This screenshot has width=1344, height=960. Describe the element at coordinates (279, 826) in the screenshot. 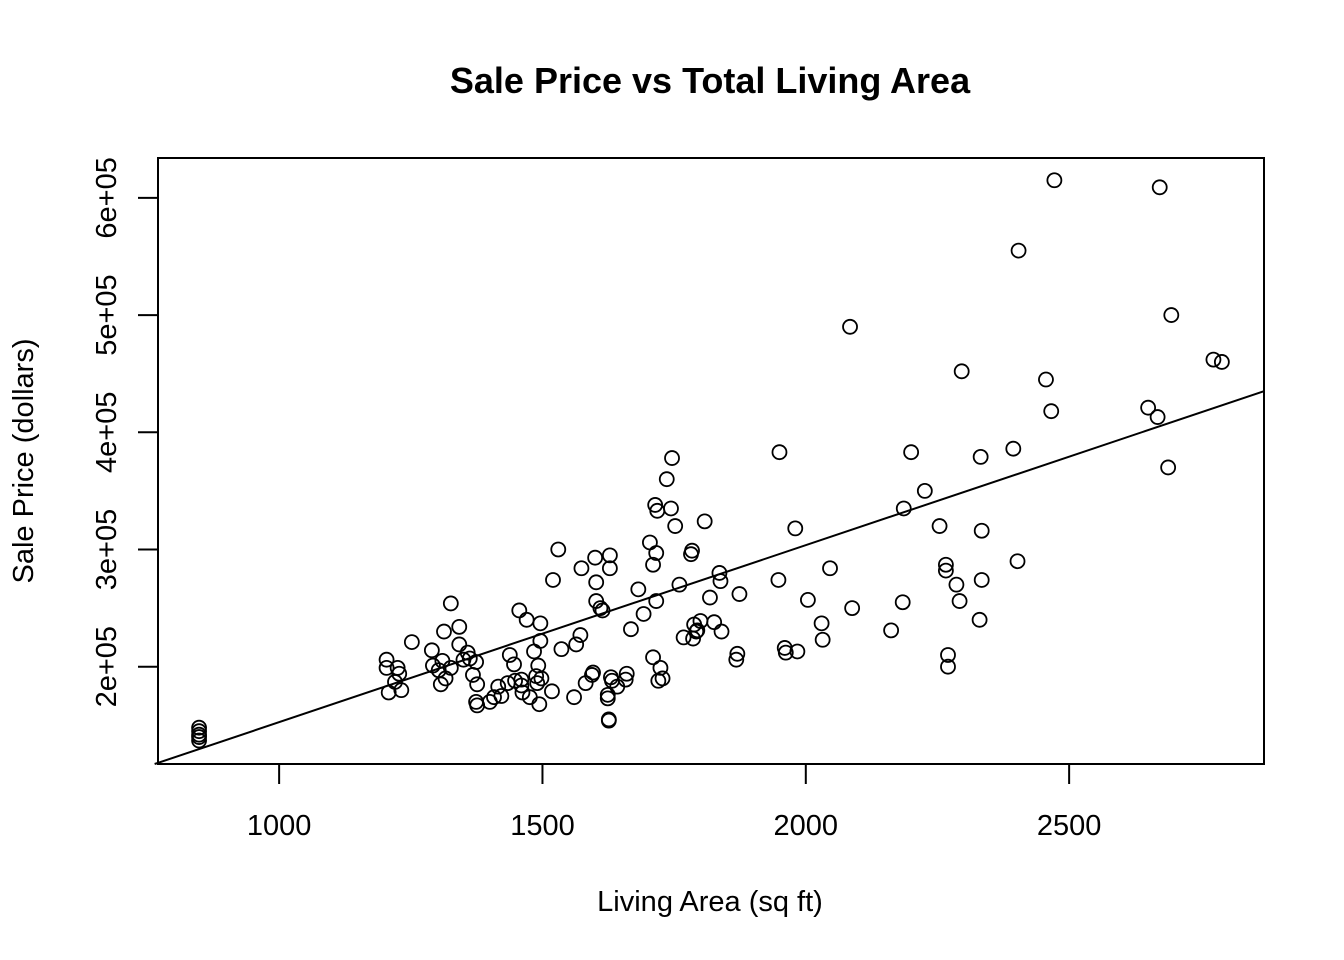

I see `x-tick-label: 1000` at that location.